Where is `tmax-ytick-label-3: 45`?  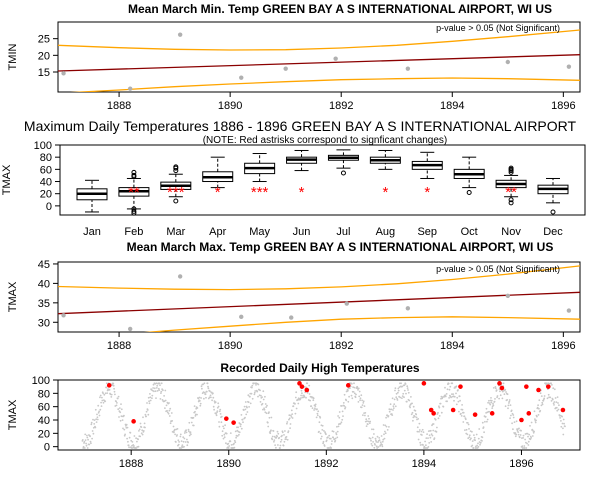
tmax-ytick-label-3: 45 is located at coordinates (44, 265).